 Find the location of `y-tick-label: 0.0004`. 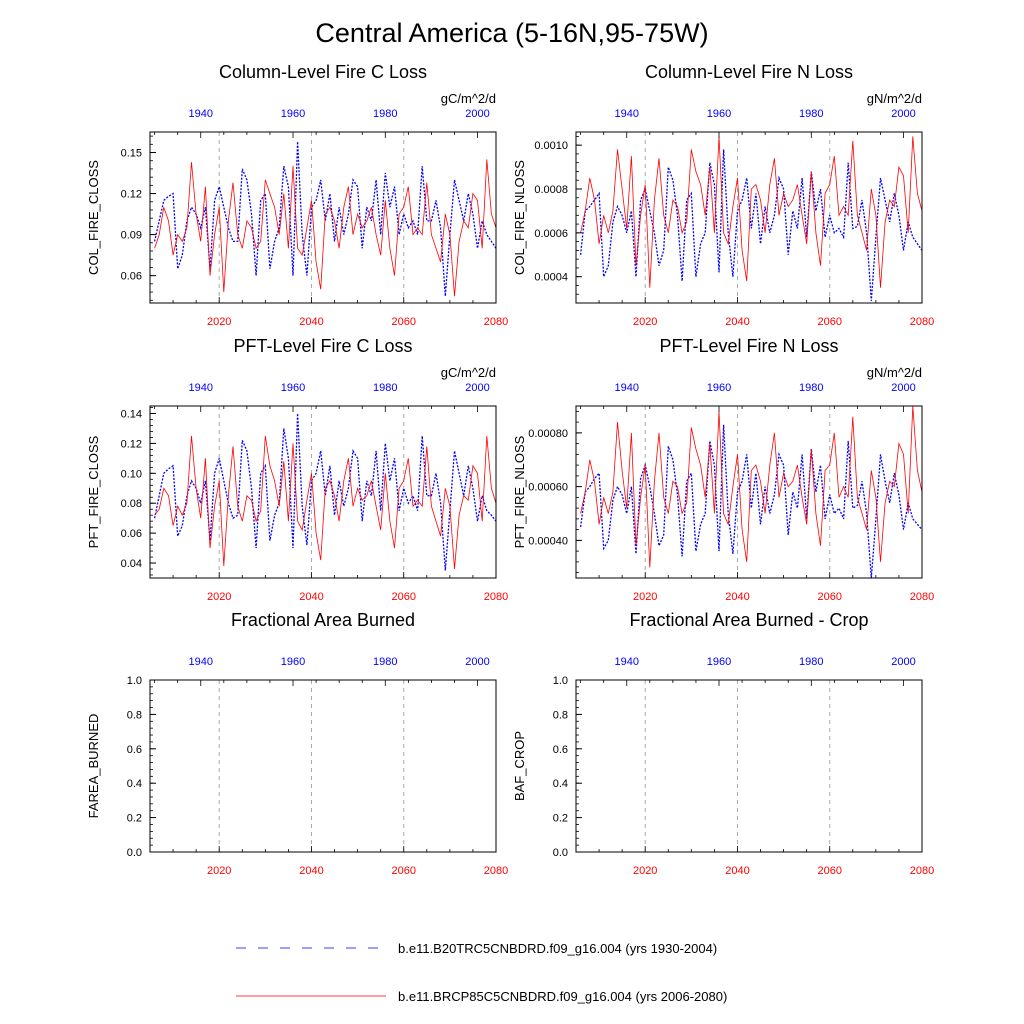

y-tick-label: 0.0004 is located at coordinates (551, 278).